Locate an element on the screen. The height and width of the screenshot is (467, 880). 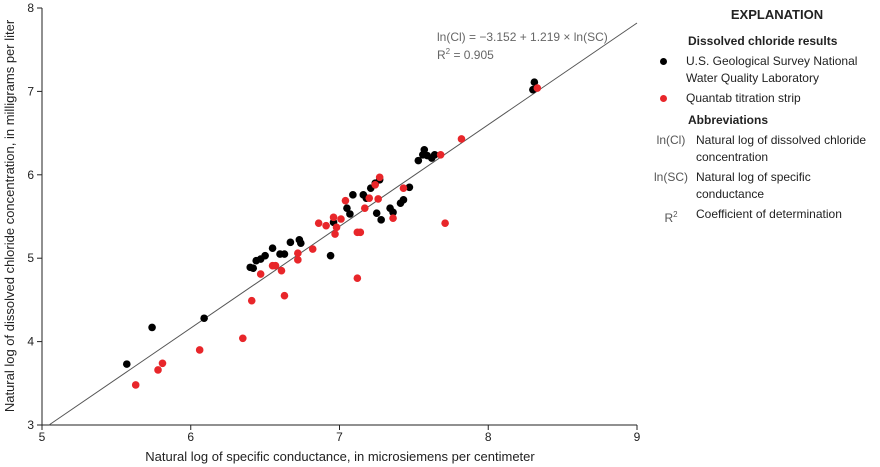
y-tick-label: 4 is located at coordinates (30, 342).